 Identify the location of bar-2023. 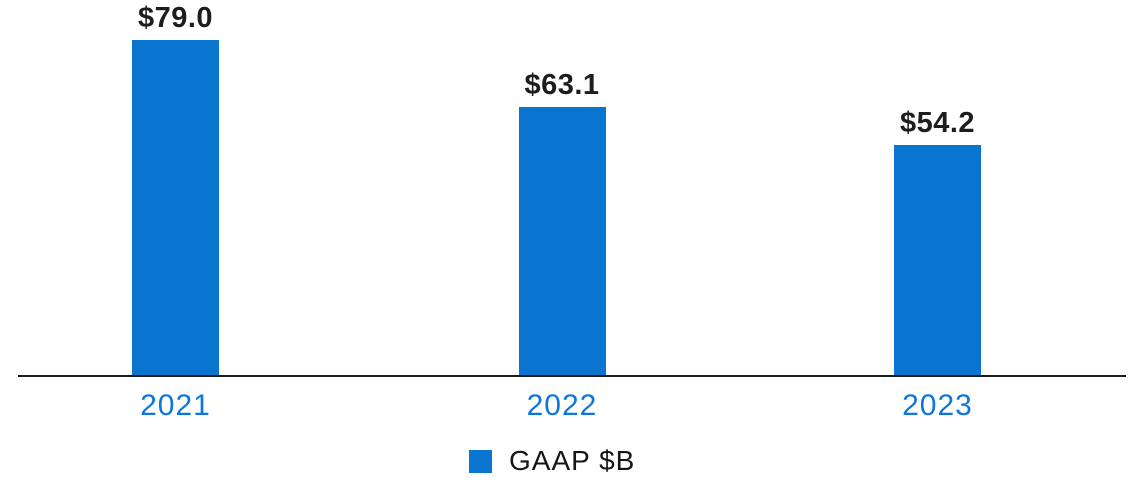
(937, 260).